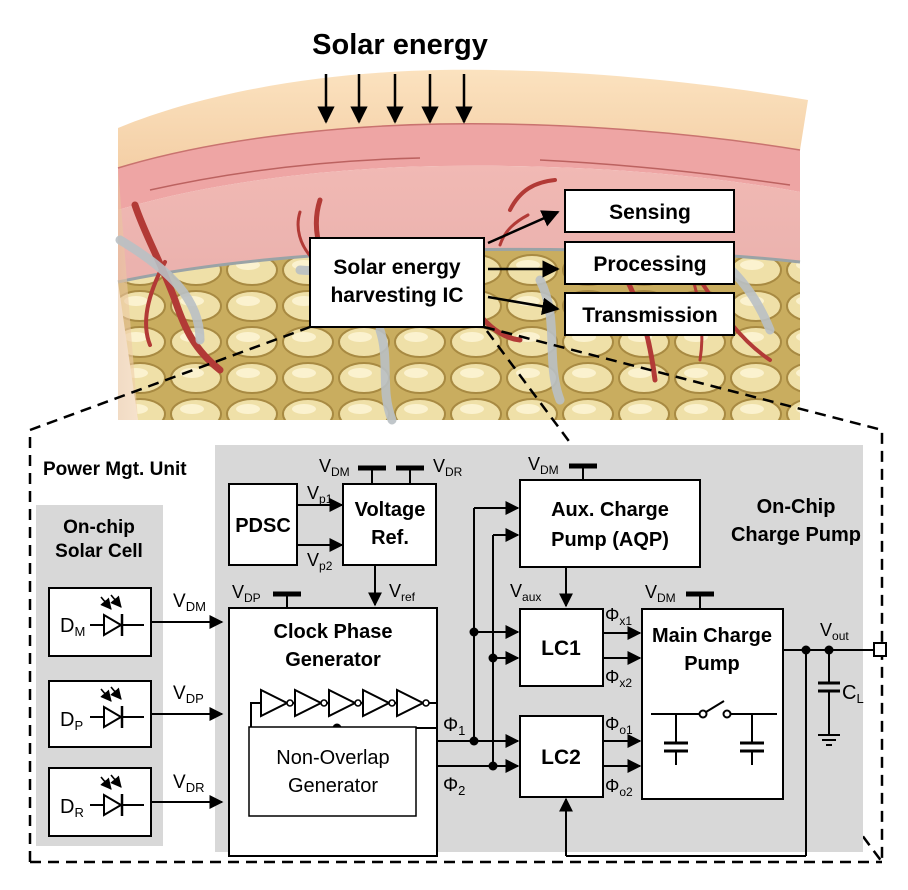 The image size is (908, 890). Describe the element at coordinates (700, 600) in the screenshot. I see `mcp-supply-bar` at that location.